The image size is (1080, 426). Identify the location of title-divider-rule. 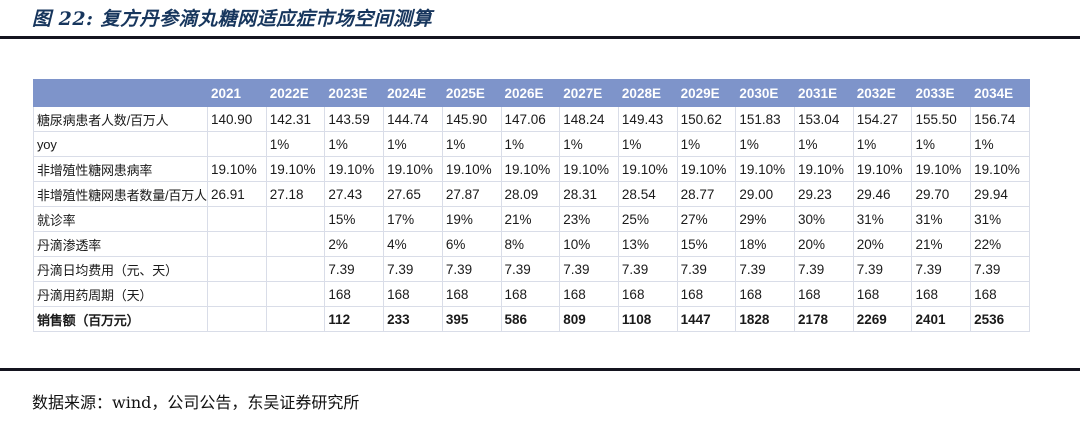
(540, 37).